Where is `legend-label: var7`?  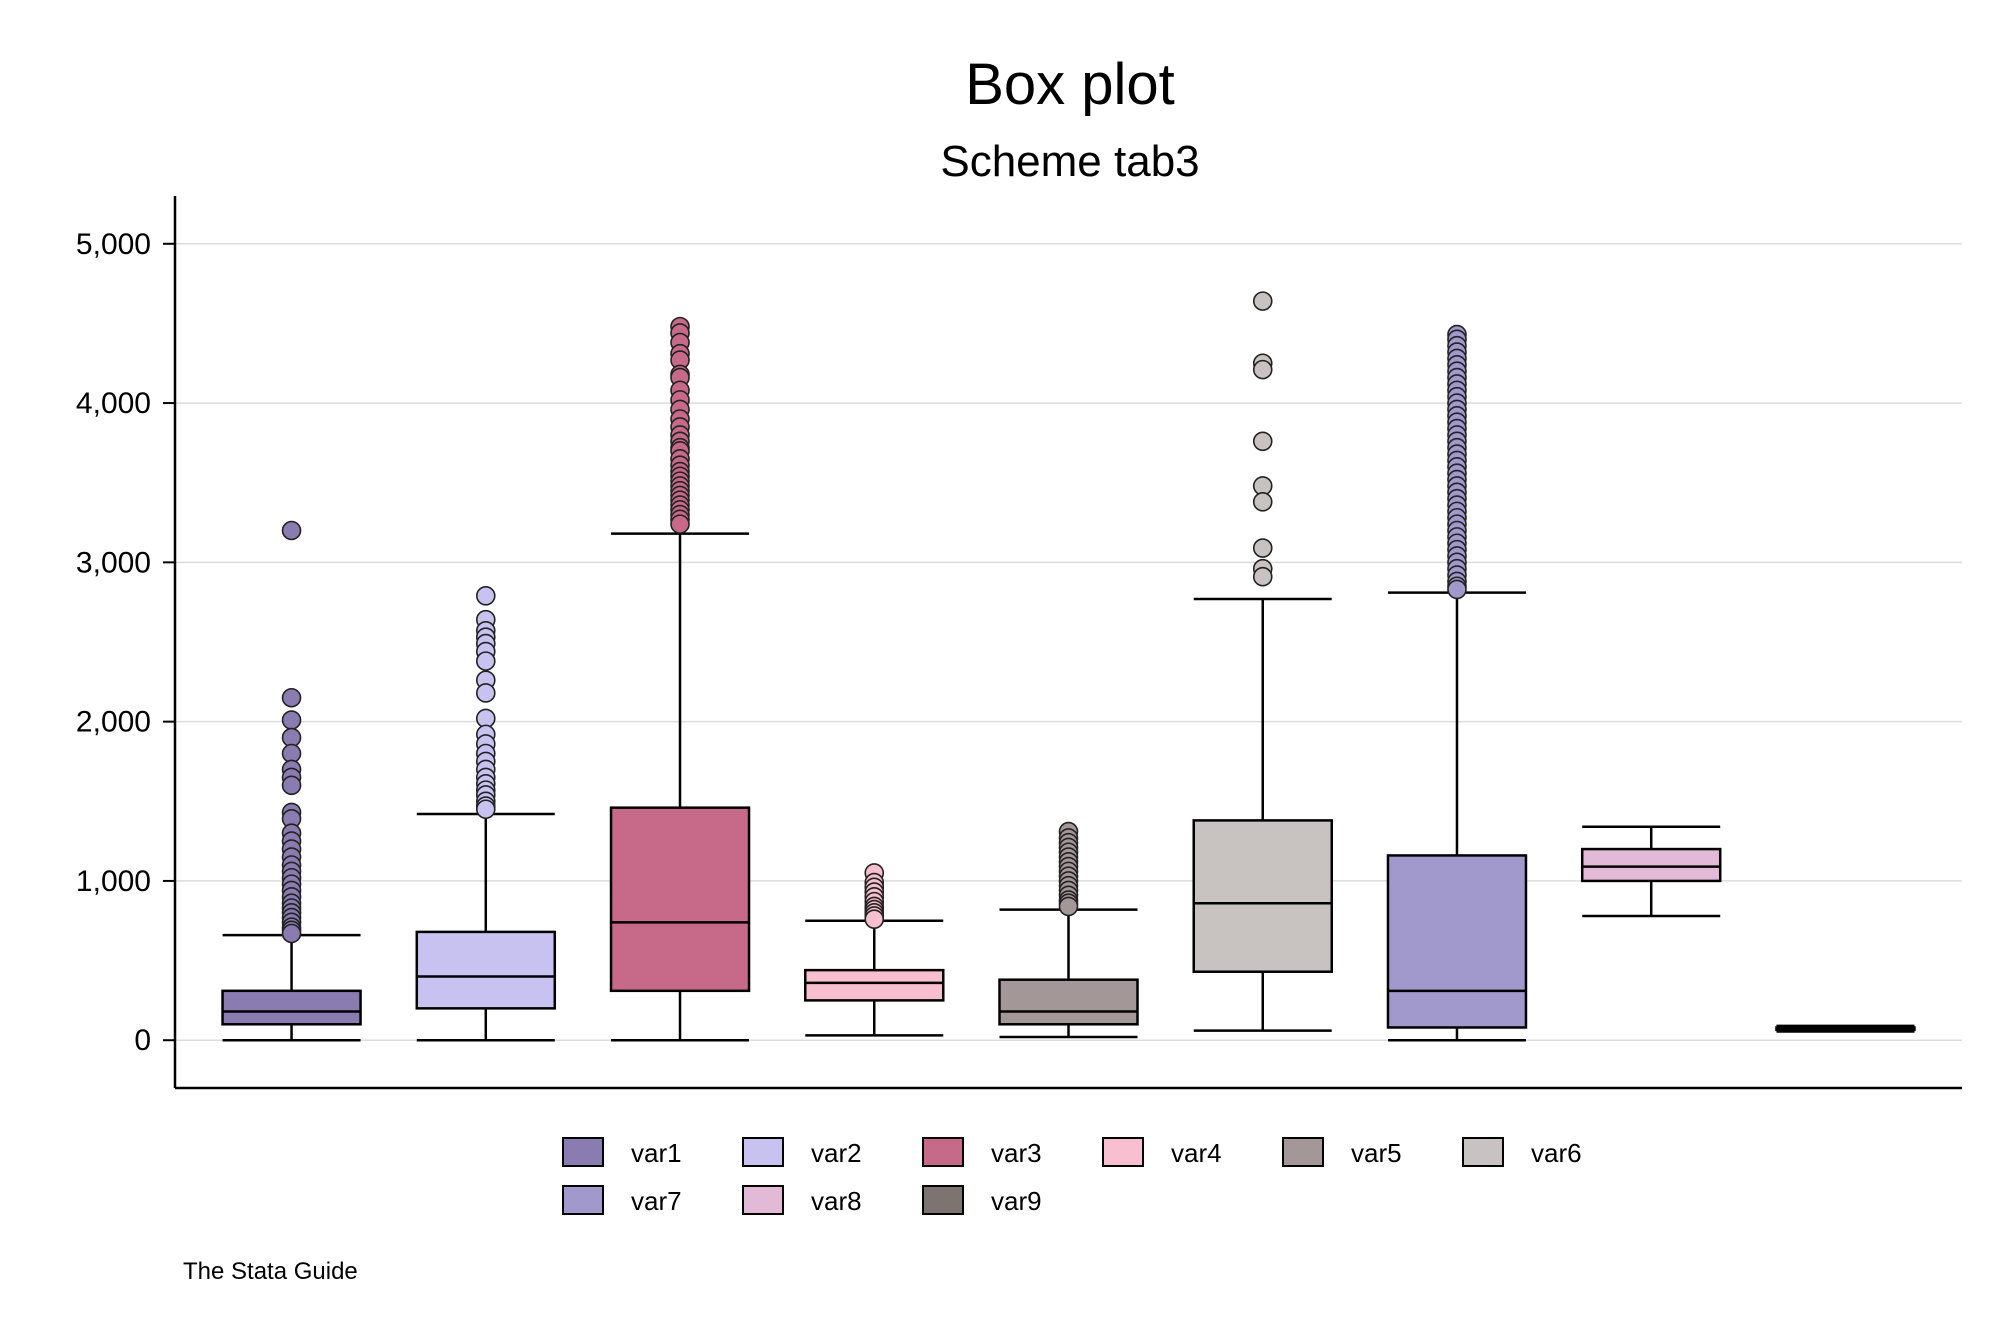 legend-label: var7 is located at coordinates (656, 1201).